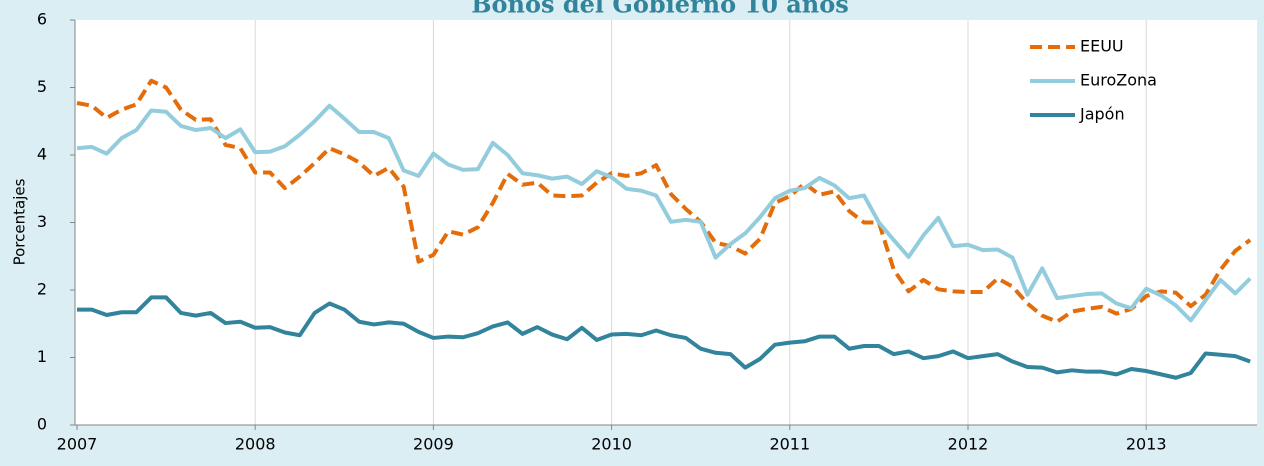 This screenshot has height=466, width=1264. What do you see at coordinates (433, 444) in the screenshot?
I see `x-tick-label: 2009` at bounding box center [433, 444].